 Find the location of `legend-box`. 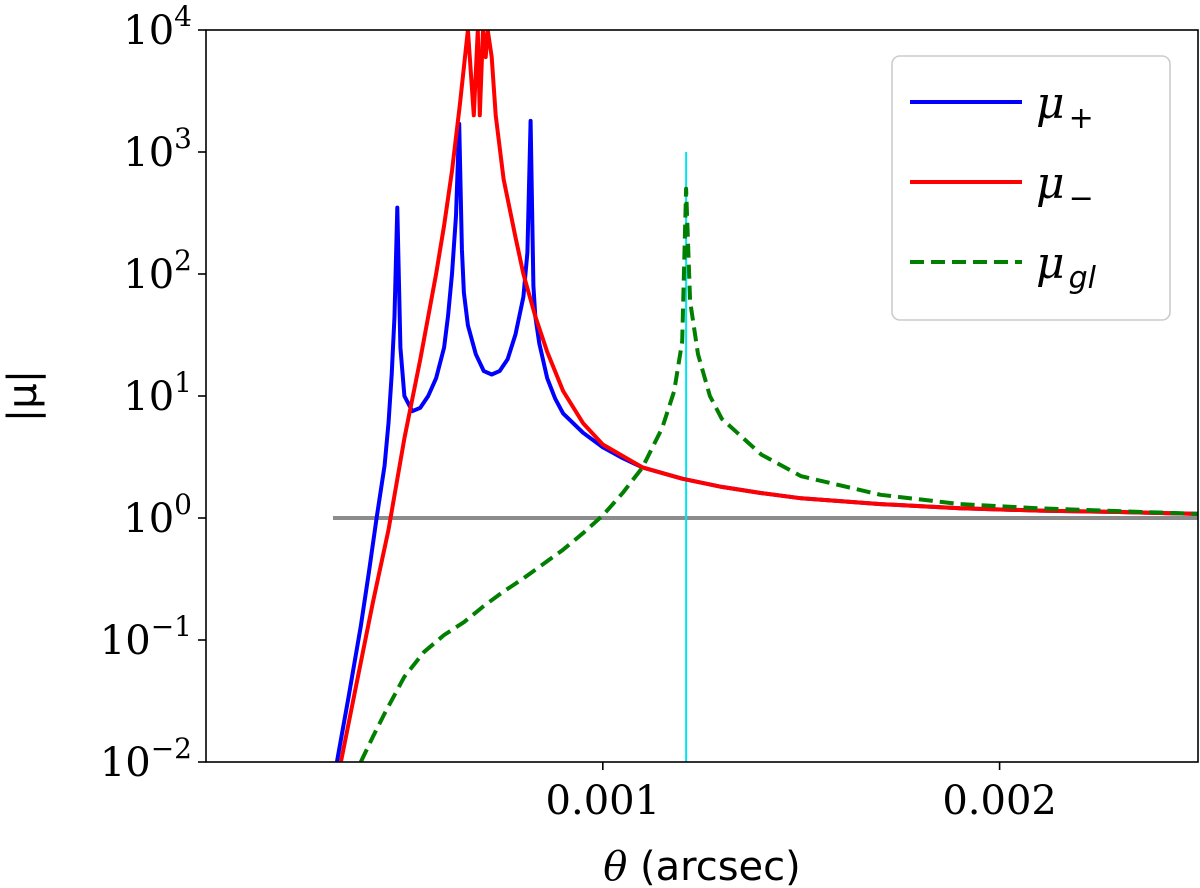

legend-box is located at coordinates (1031, 188).